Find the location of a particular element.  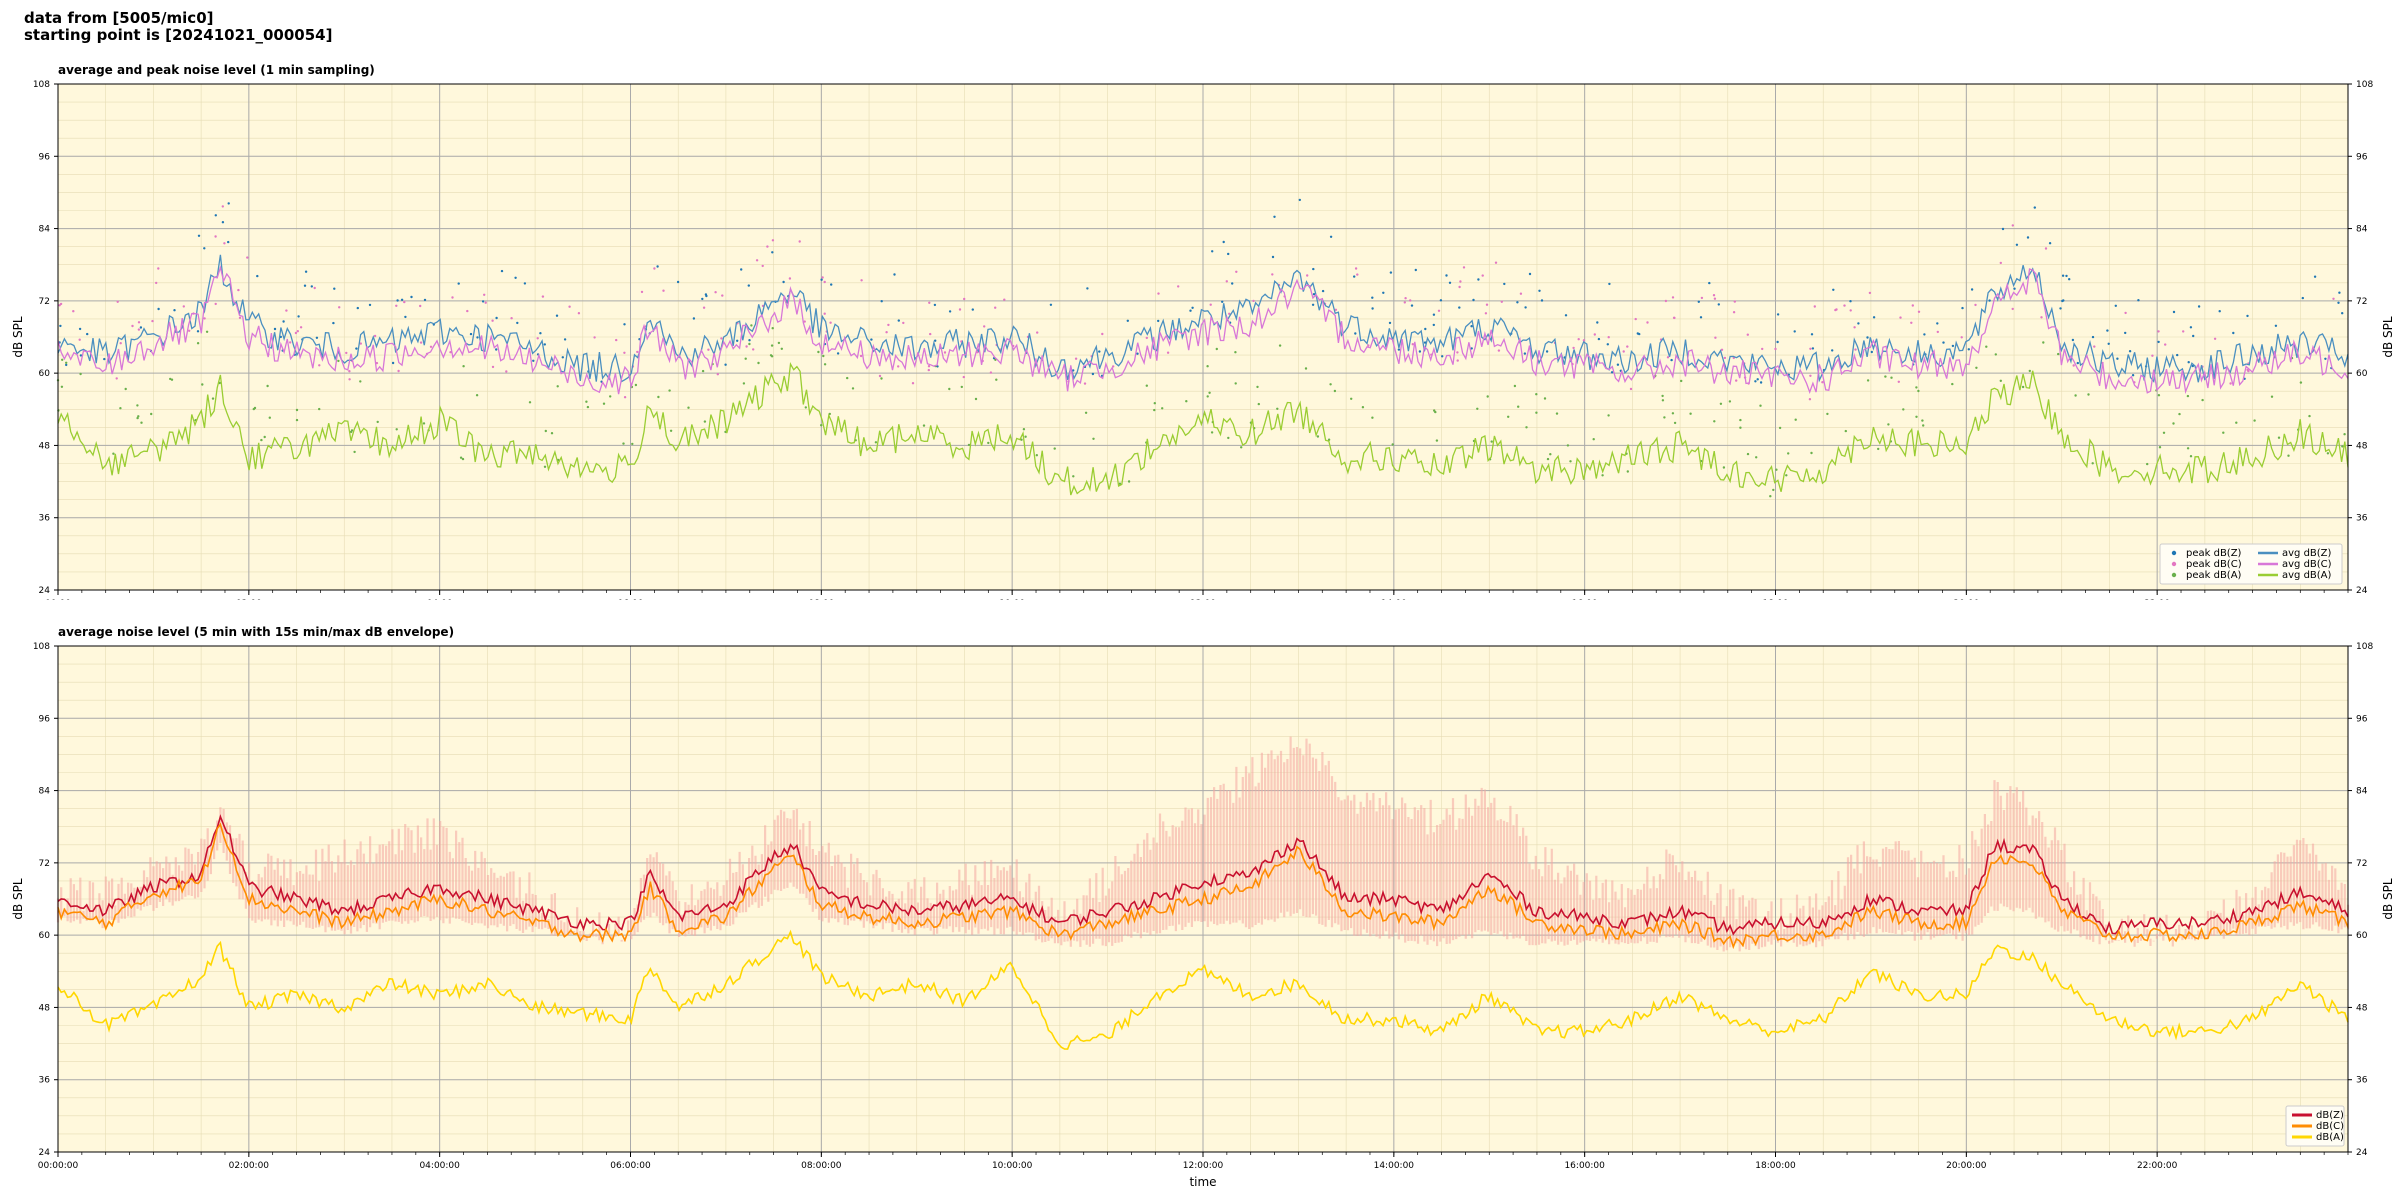

x-tick-label: 14:00 is located at coordinates (1394, 599).